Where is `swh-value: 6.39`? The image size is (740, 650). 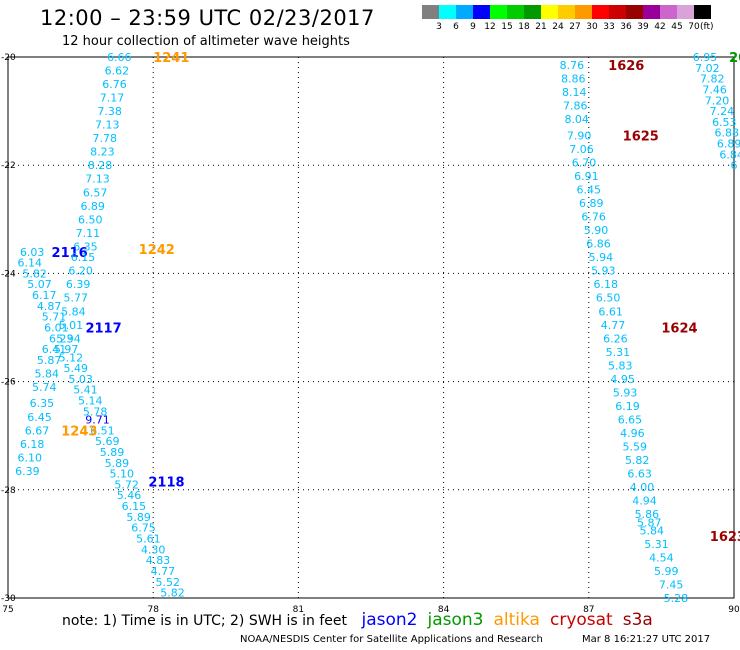
swh-value: 6.39 is located at coordinates (27, 471).